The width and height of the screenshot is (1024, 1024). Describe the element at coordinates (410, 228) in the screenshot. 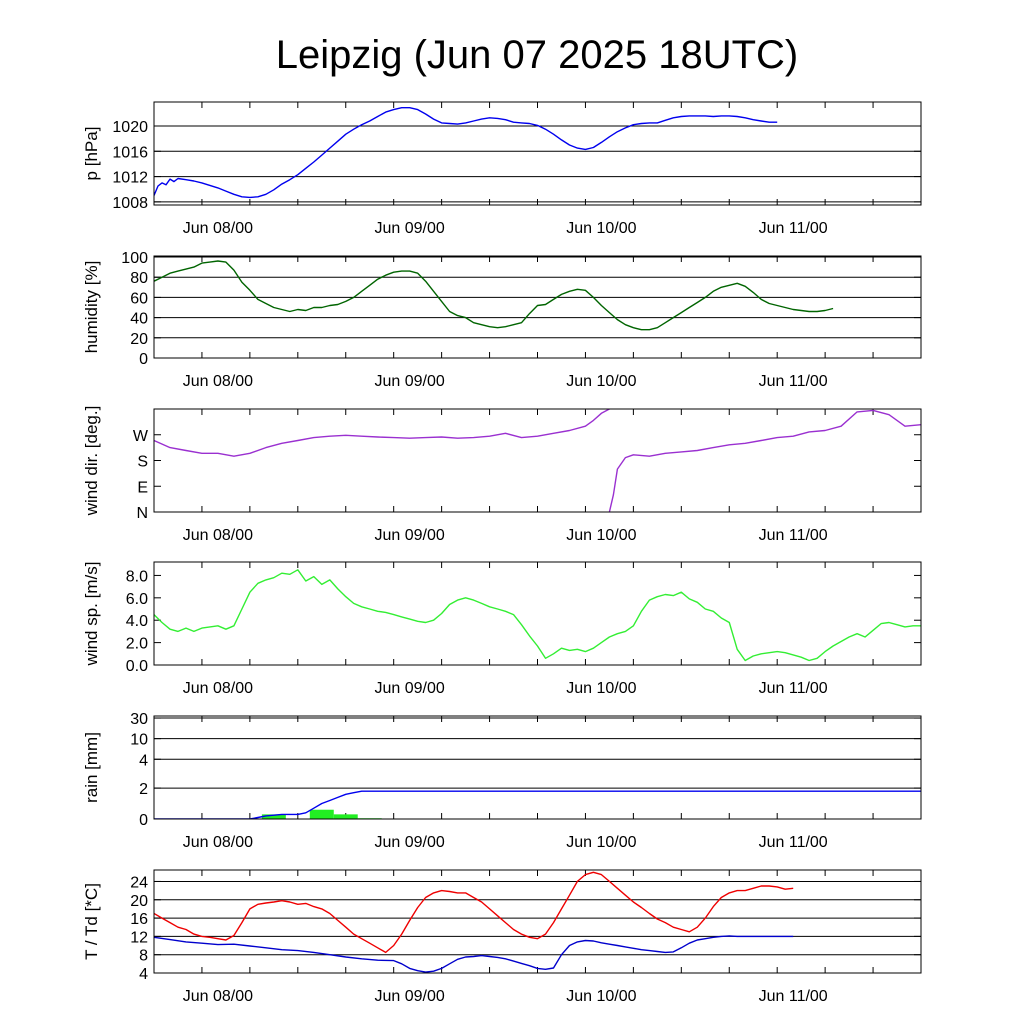

I see `pressure-xtick-label: Jun 09/00` at that location.